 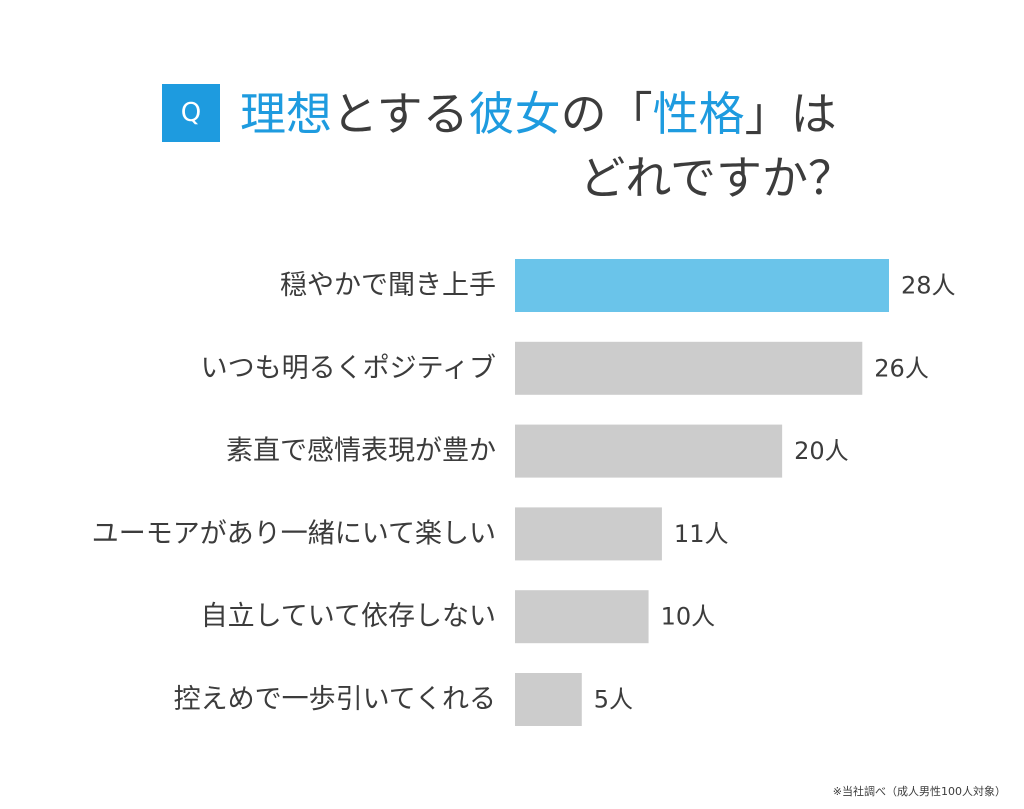 I want to click on value-label: 28人, so click(x=928, y=286).